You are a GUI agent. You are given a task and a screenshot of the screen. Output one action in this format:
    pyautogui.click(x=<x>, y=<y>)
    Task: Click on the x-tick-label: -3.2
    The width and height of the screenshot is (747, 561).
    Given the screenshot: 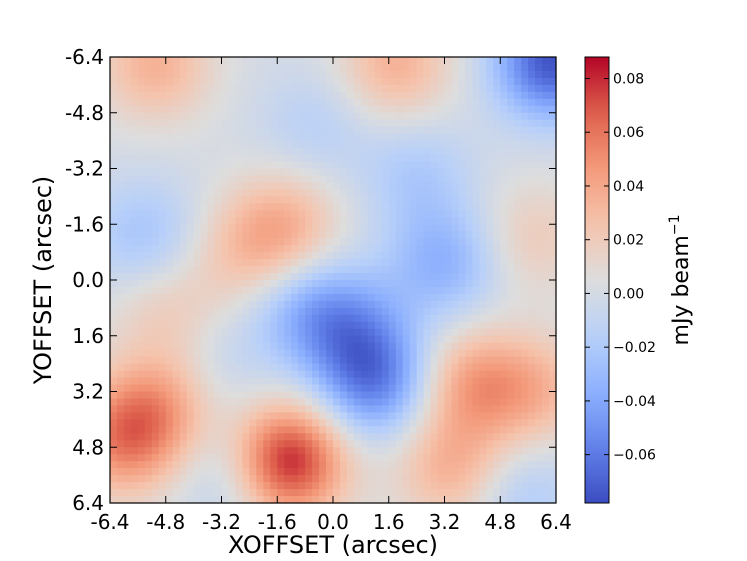 What is the action you would take?
    pyautogui.click(x=221, y=522)
    